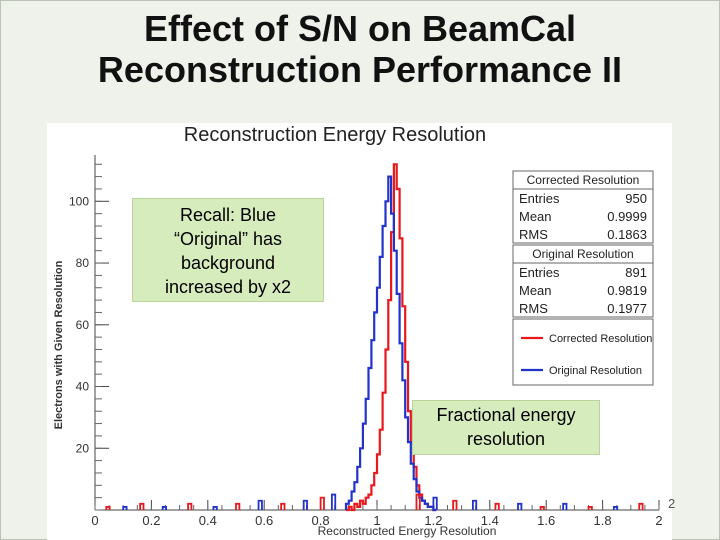  I want to click on y-tick-label: 80, so click(83, 263).